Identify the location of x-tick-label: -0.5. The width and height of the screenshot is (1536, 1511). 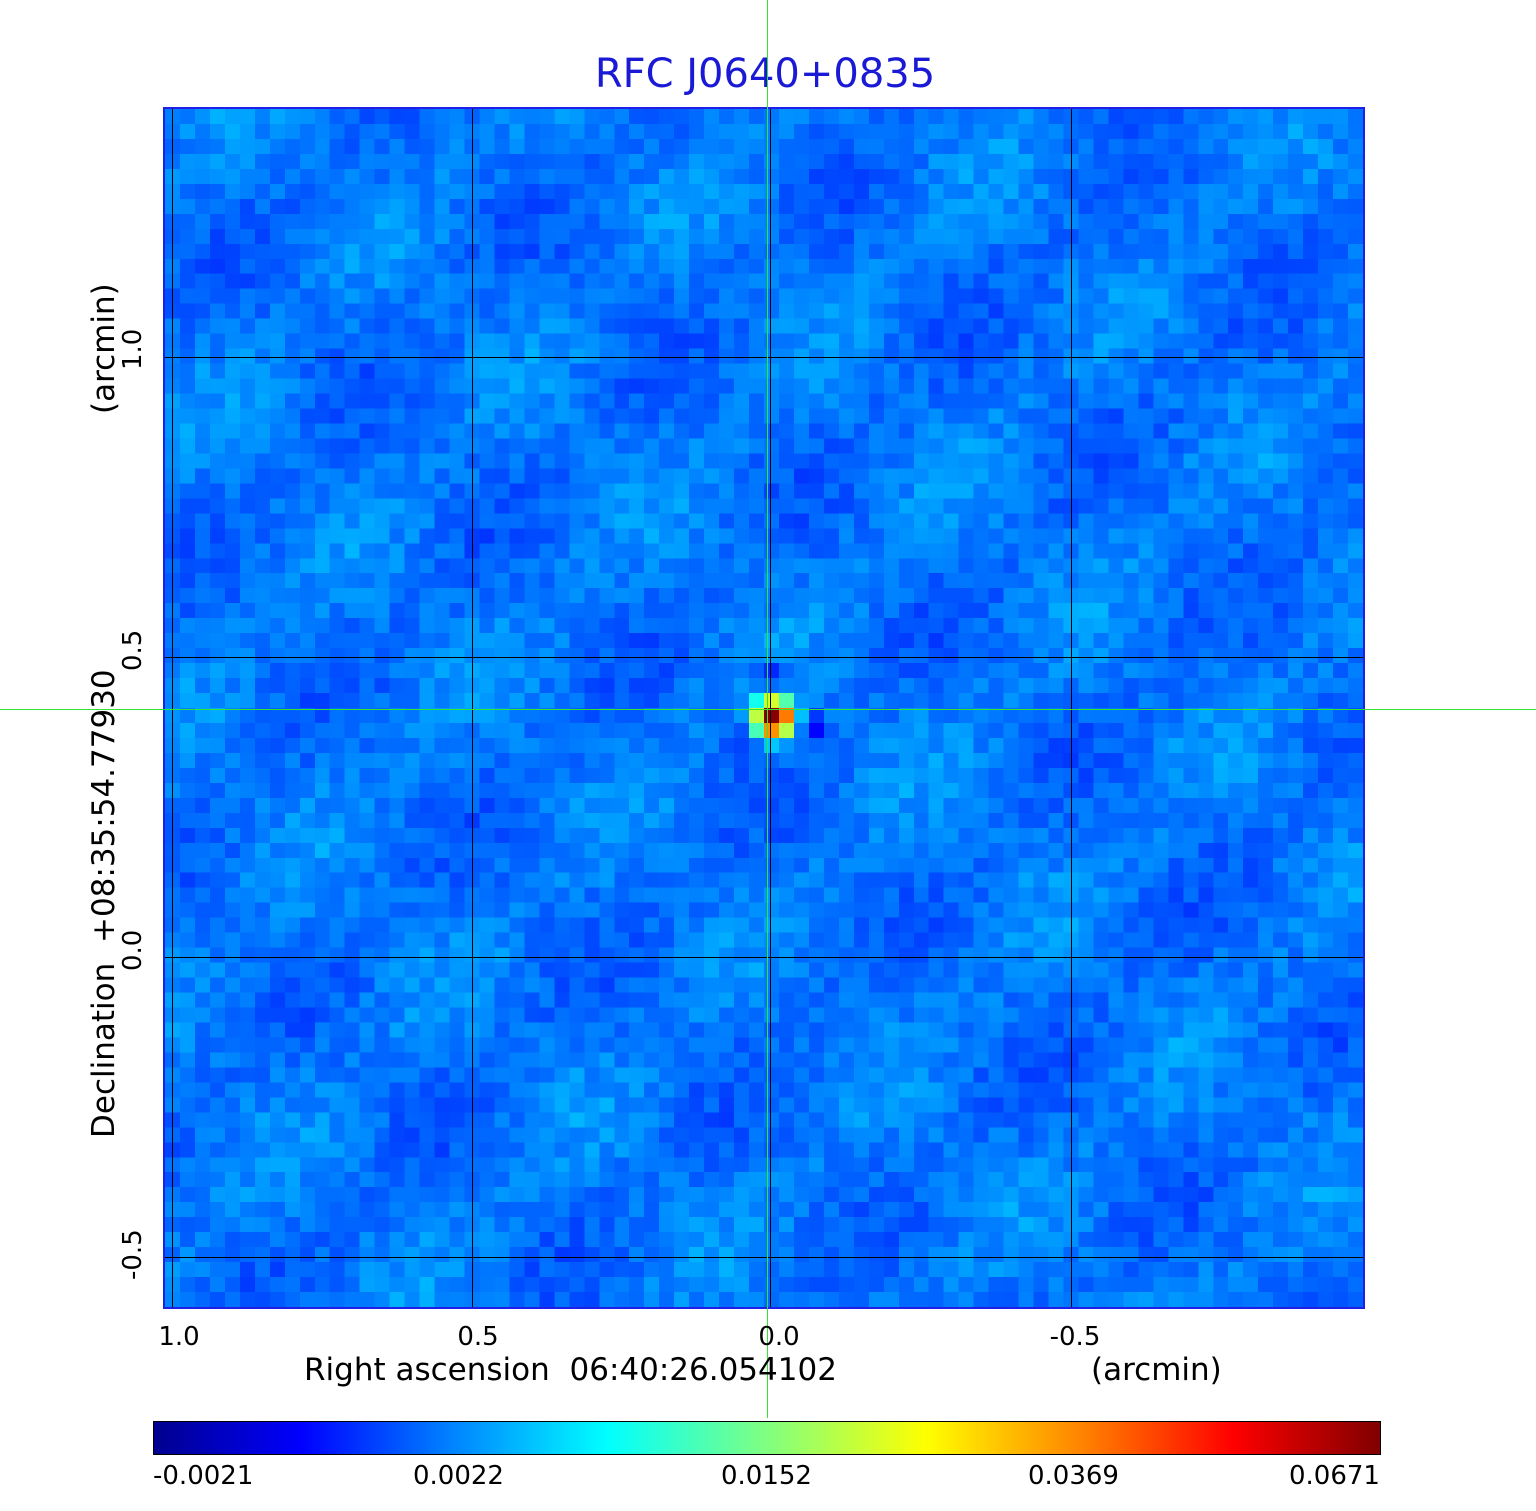
(1075, 1337).